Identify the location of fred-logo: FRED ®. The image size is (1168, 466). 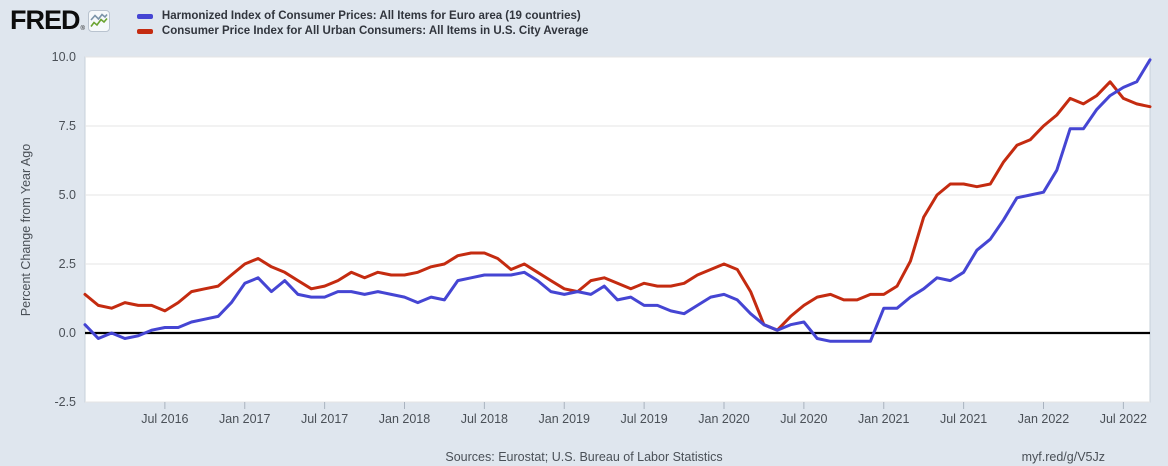
(60, 20).